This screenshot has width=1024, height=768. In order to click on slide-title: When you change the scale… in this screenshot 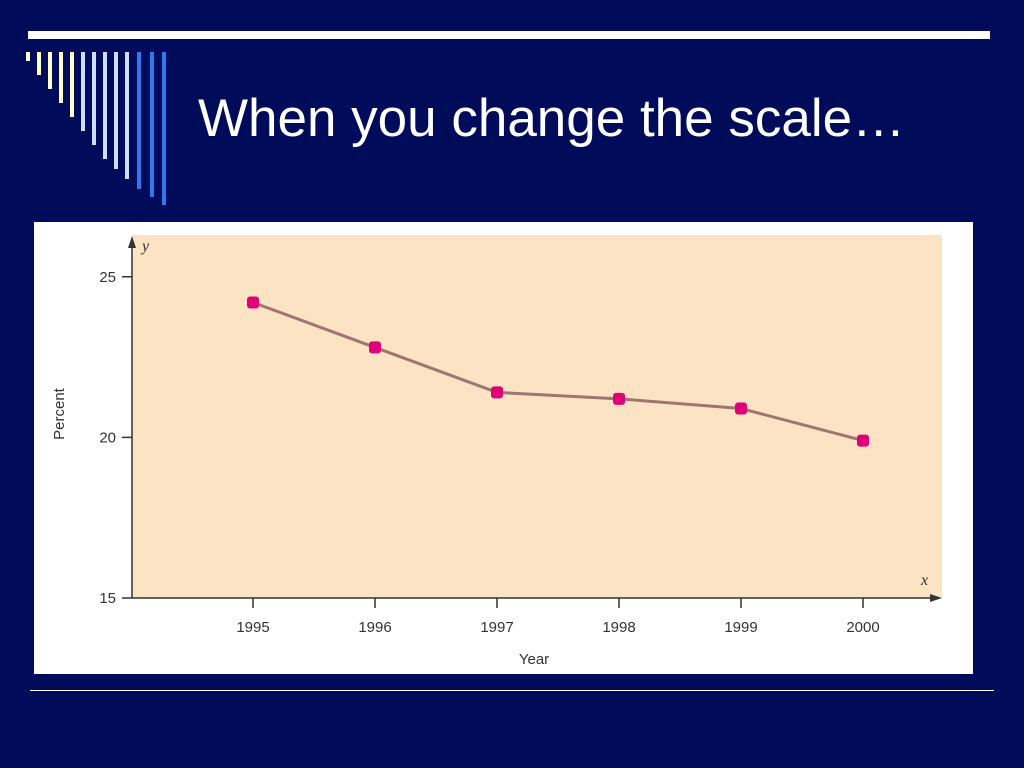, I will do `click(552, 118)`.